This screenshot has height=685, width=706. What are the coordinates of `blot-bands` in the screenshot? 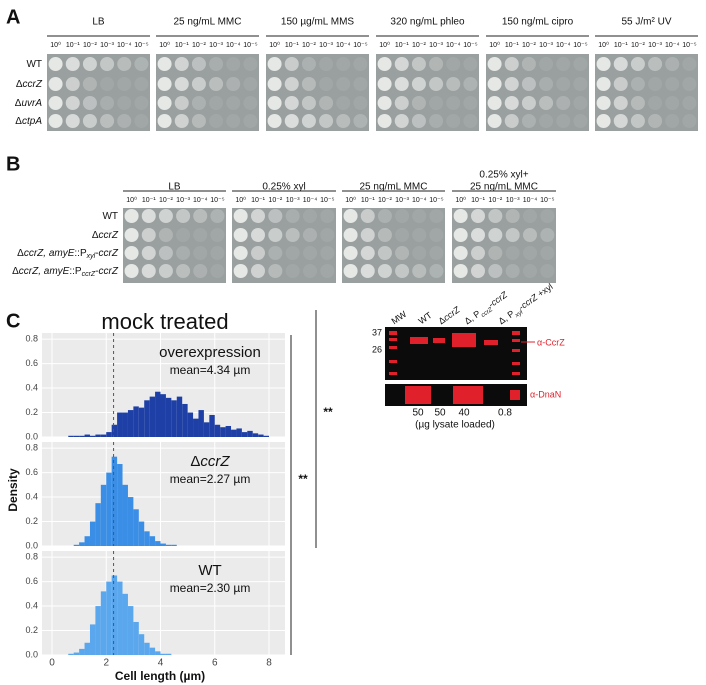 It's located at (454, 367).